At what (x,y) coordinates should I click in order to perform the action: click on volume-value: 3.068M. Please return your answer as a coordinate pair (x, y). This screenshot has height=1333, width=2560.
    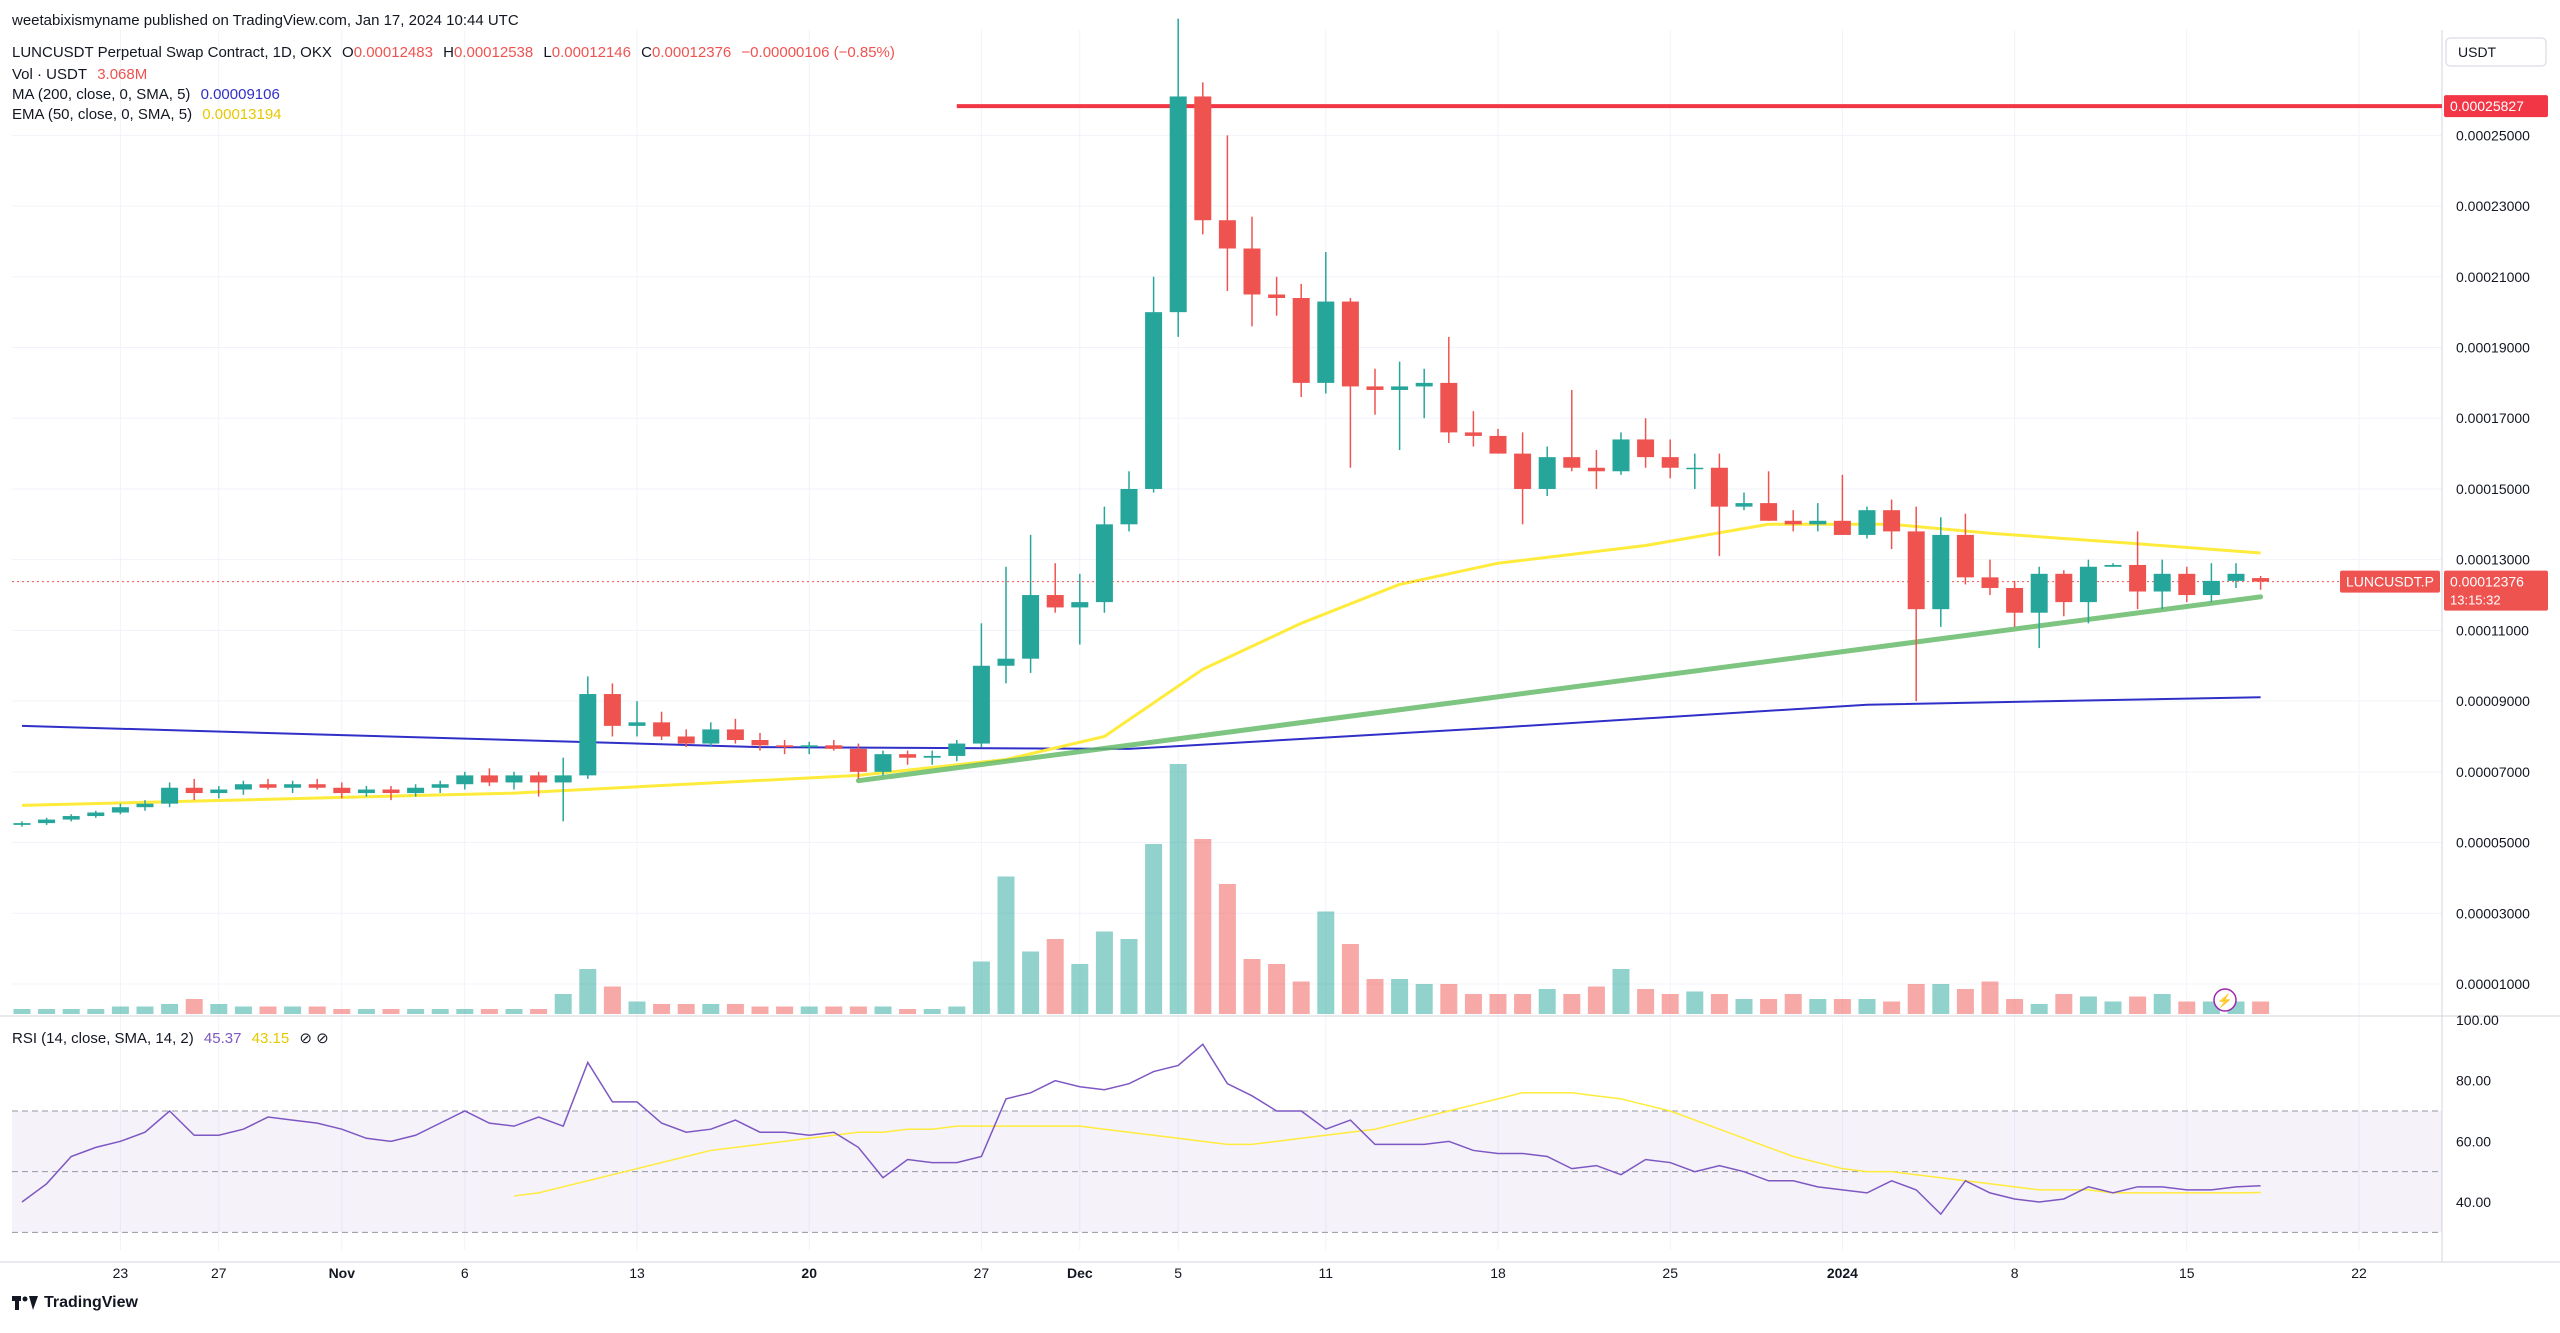
    Looking at the image, I should click on (122, 74).